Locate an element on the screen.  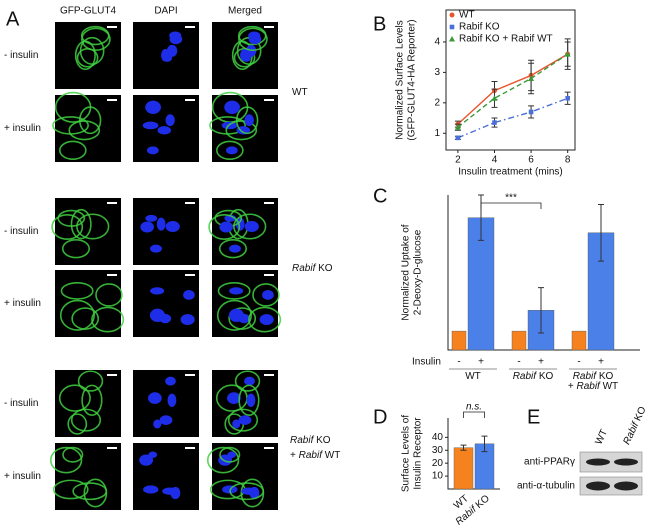
y-tick-label: 30 is located at coordinates (438, 450).